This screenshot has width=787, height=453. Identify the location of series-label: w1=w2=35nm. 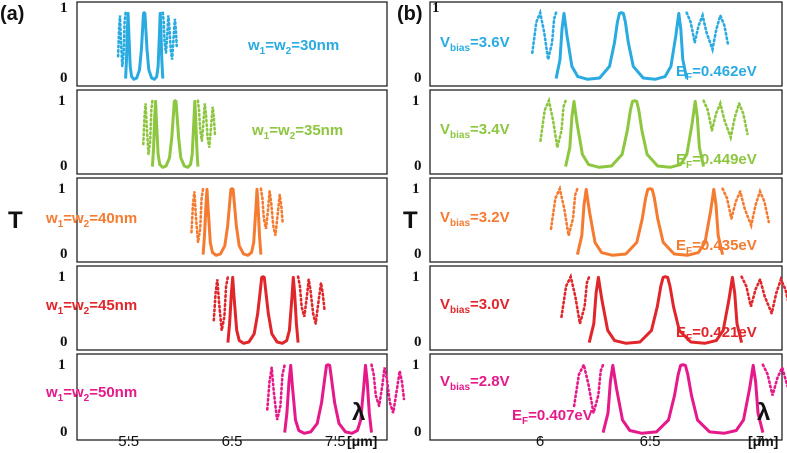
(297, 132).